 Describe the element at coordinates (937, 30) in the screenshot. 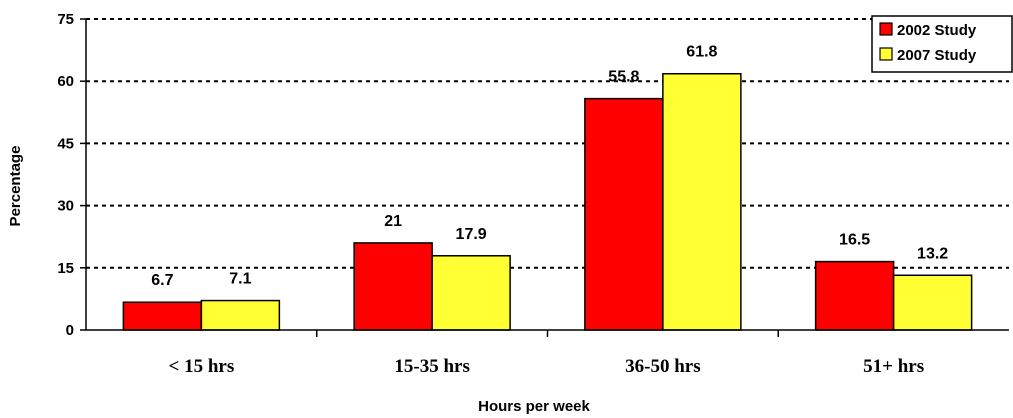

I see `legend-label: 2002 Study` at that location.